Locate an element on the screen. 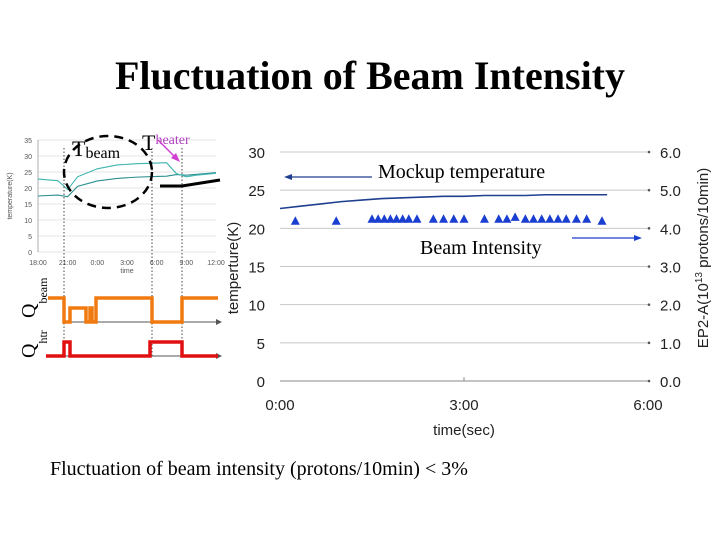 This screenshot has width=720, height=540. beam-arrowhead is located at coordinates (638, 238).